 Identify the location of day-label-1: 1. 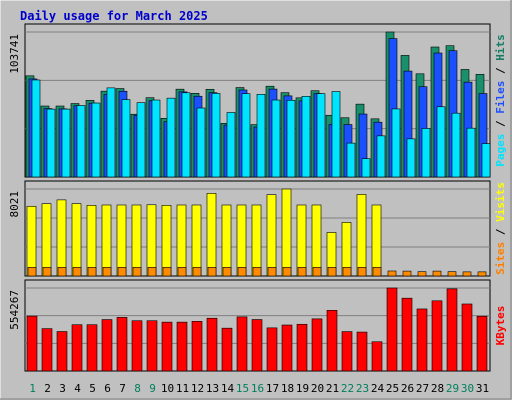
(32, 388).